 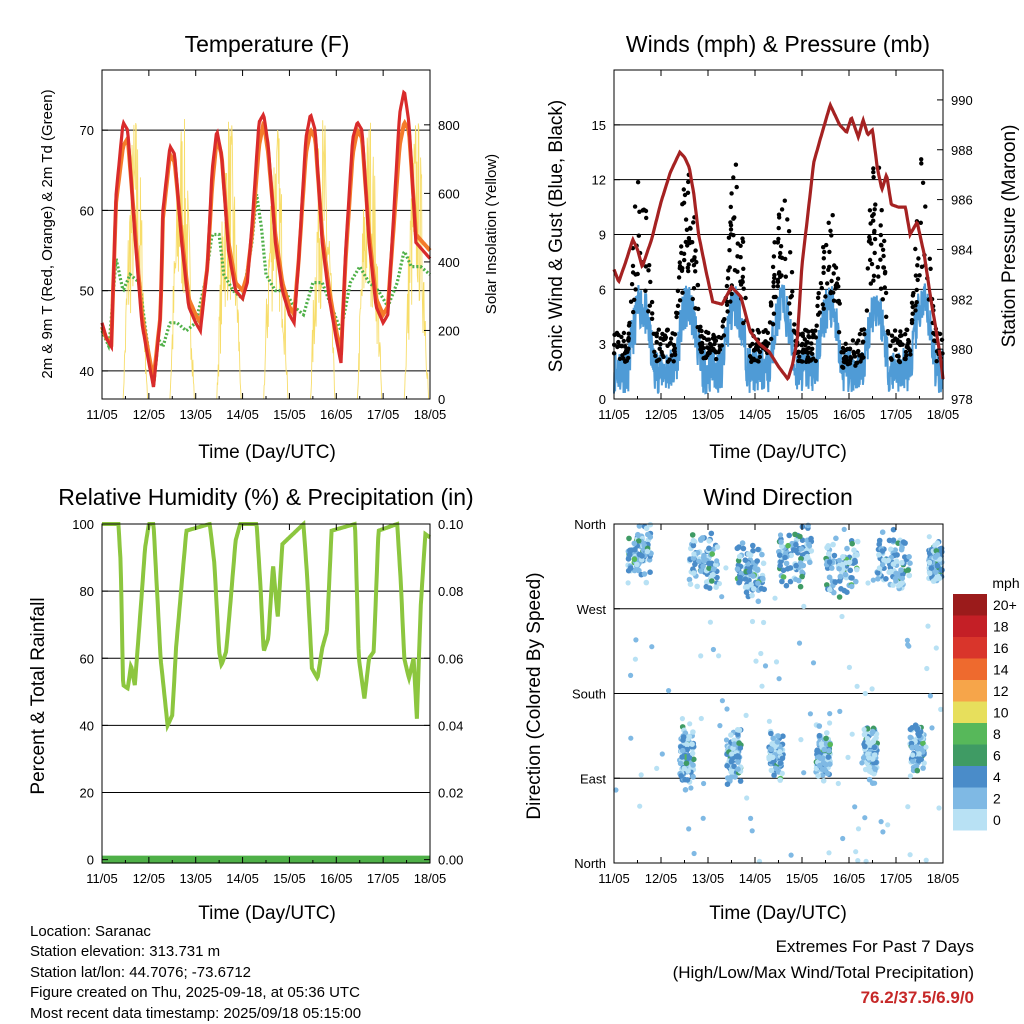 What do you see at coordinates (383, 878) in the screenshot?
I see `x-tick-label: 17/05` at bounding box center [383, 878].